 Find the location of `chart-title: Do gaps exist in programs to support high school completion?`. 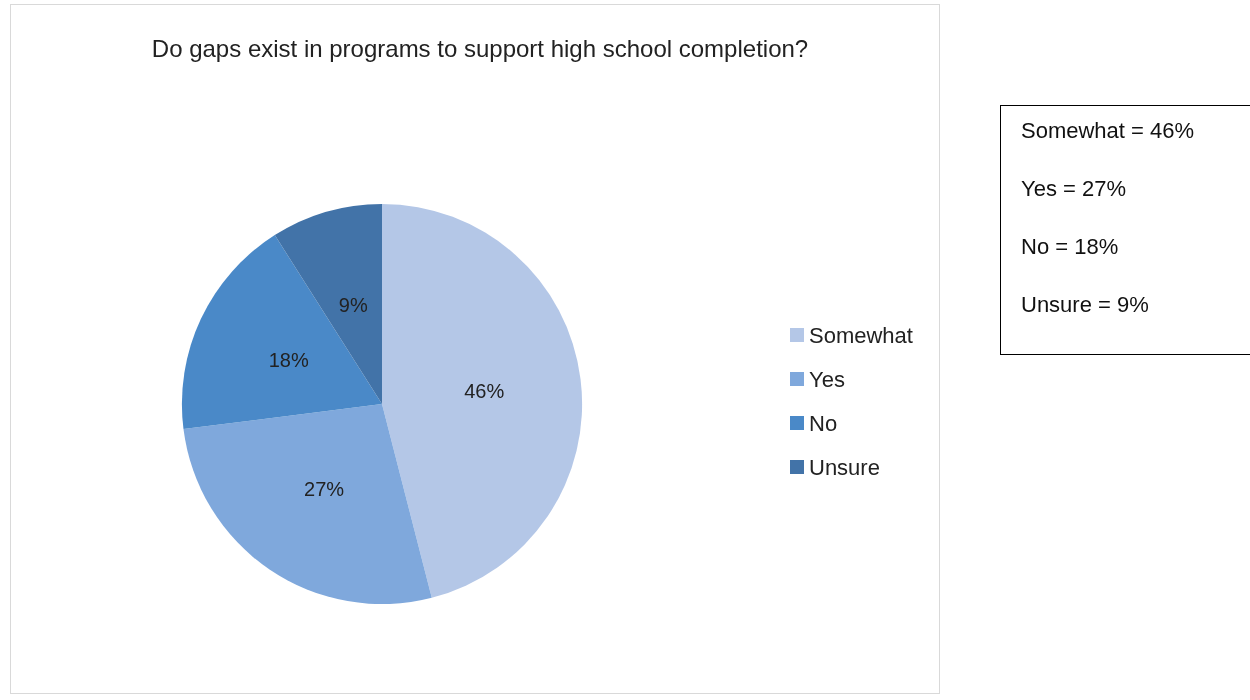

chart-title: Do gaps exist in programs to support high school completion? is located at coordinates (480, 48).